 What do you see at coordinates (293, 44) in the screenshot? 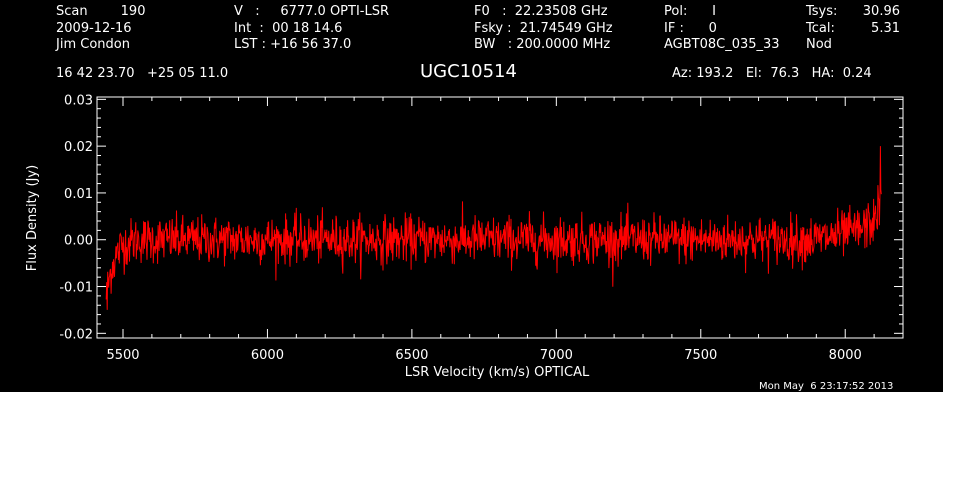
I see `lst-readout: LST : +16 56 37.0` at bounding box center [293, 44].